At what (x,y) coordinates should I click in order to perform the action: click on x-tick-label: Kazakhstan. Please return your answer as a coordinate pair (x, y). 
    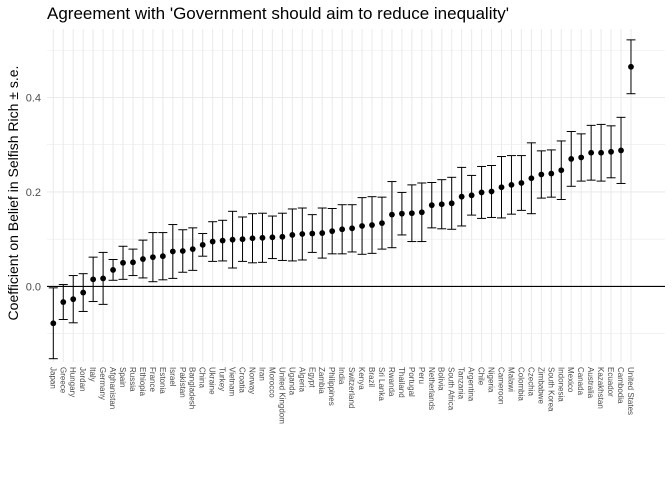
    Looking at the image, I should click on (600, 388).